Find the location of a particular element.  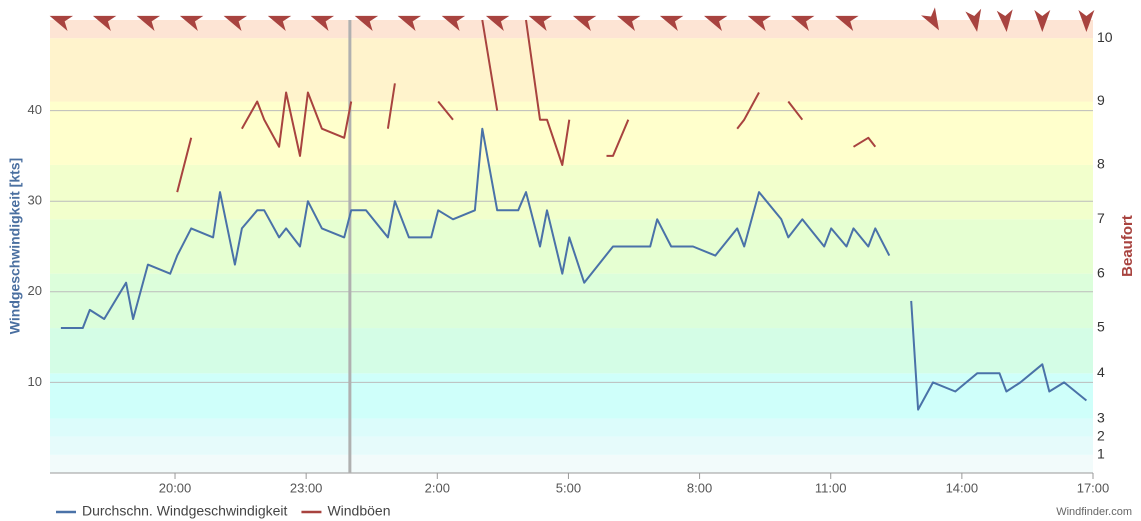

x-tick-label: 8:00 is located at coordinates (699, 487).